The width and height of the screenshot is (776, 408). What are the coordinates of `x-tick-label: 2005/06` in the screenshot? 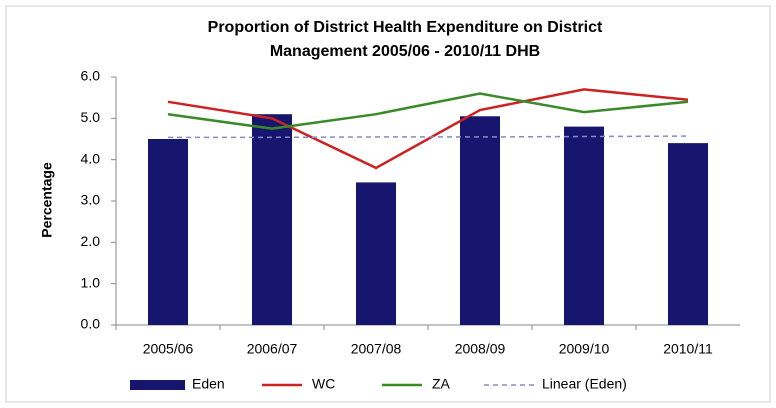 It's located at (168, 349).